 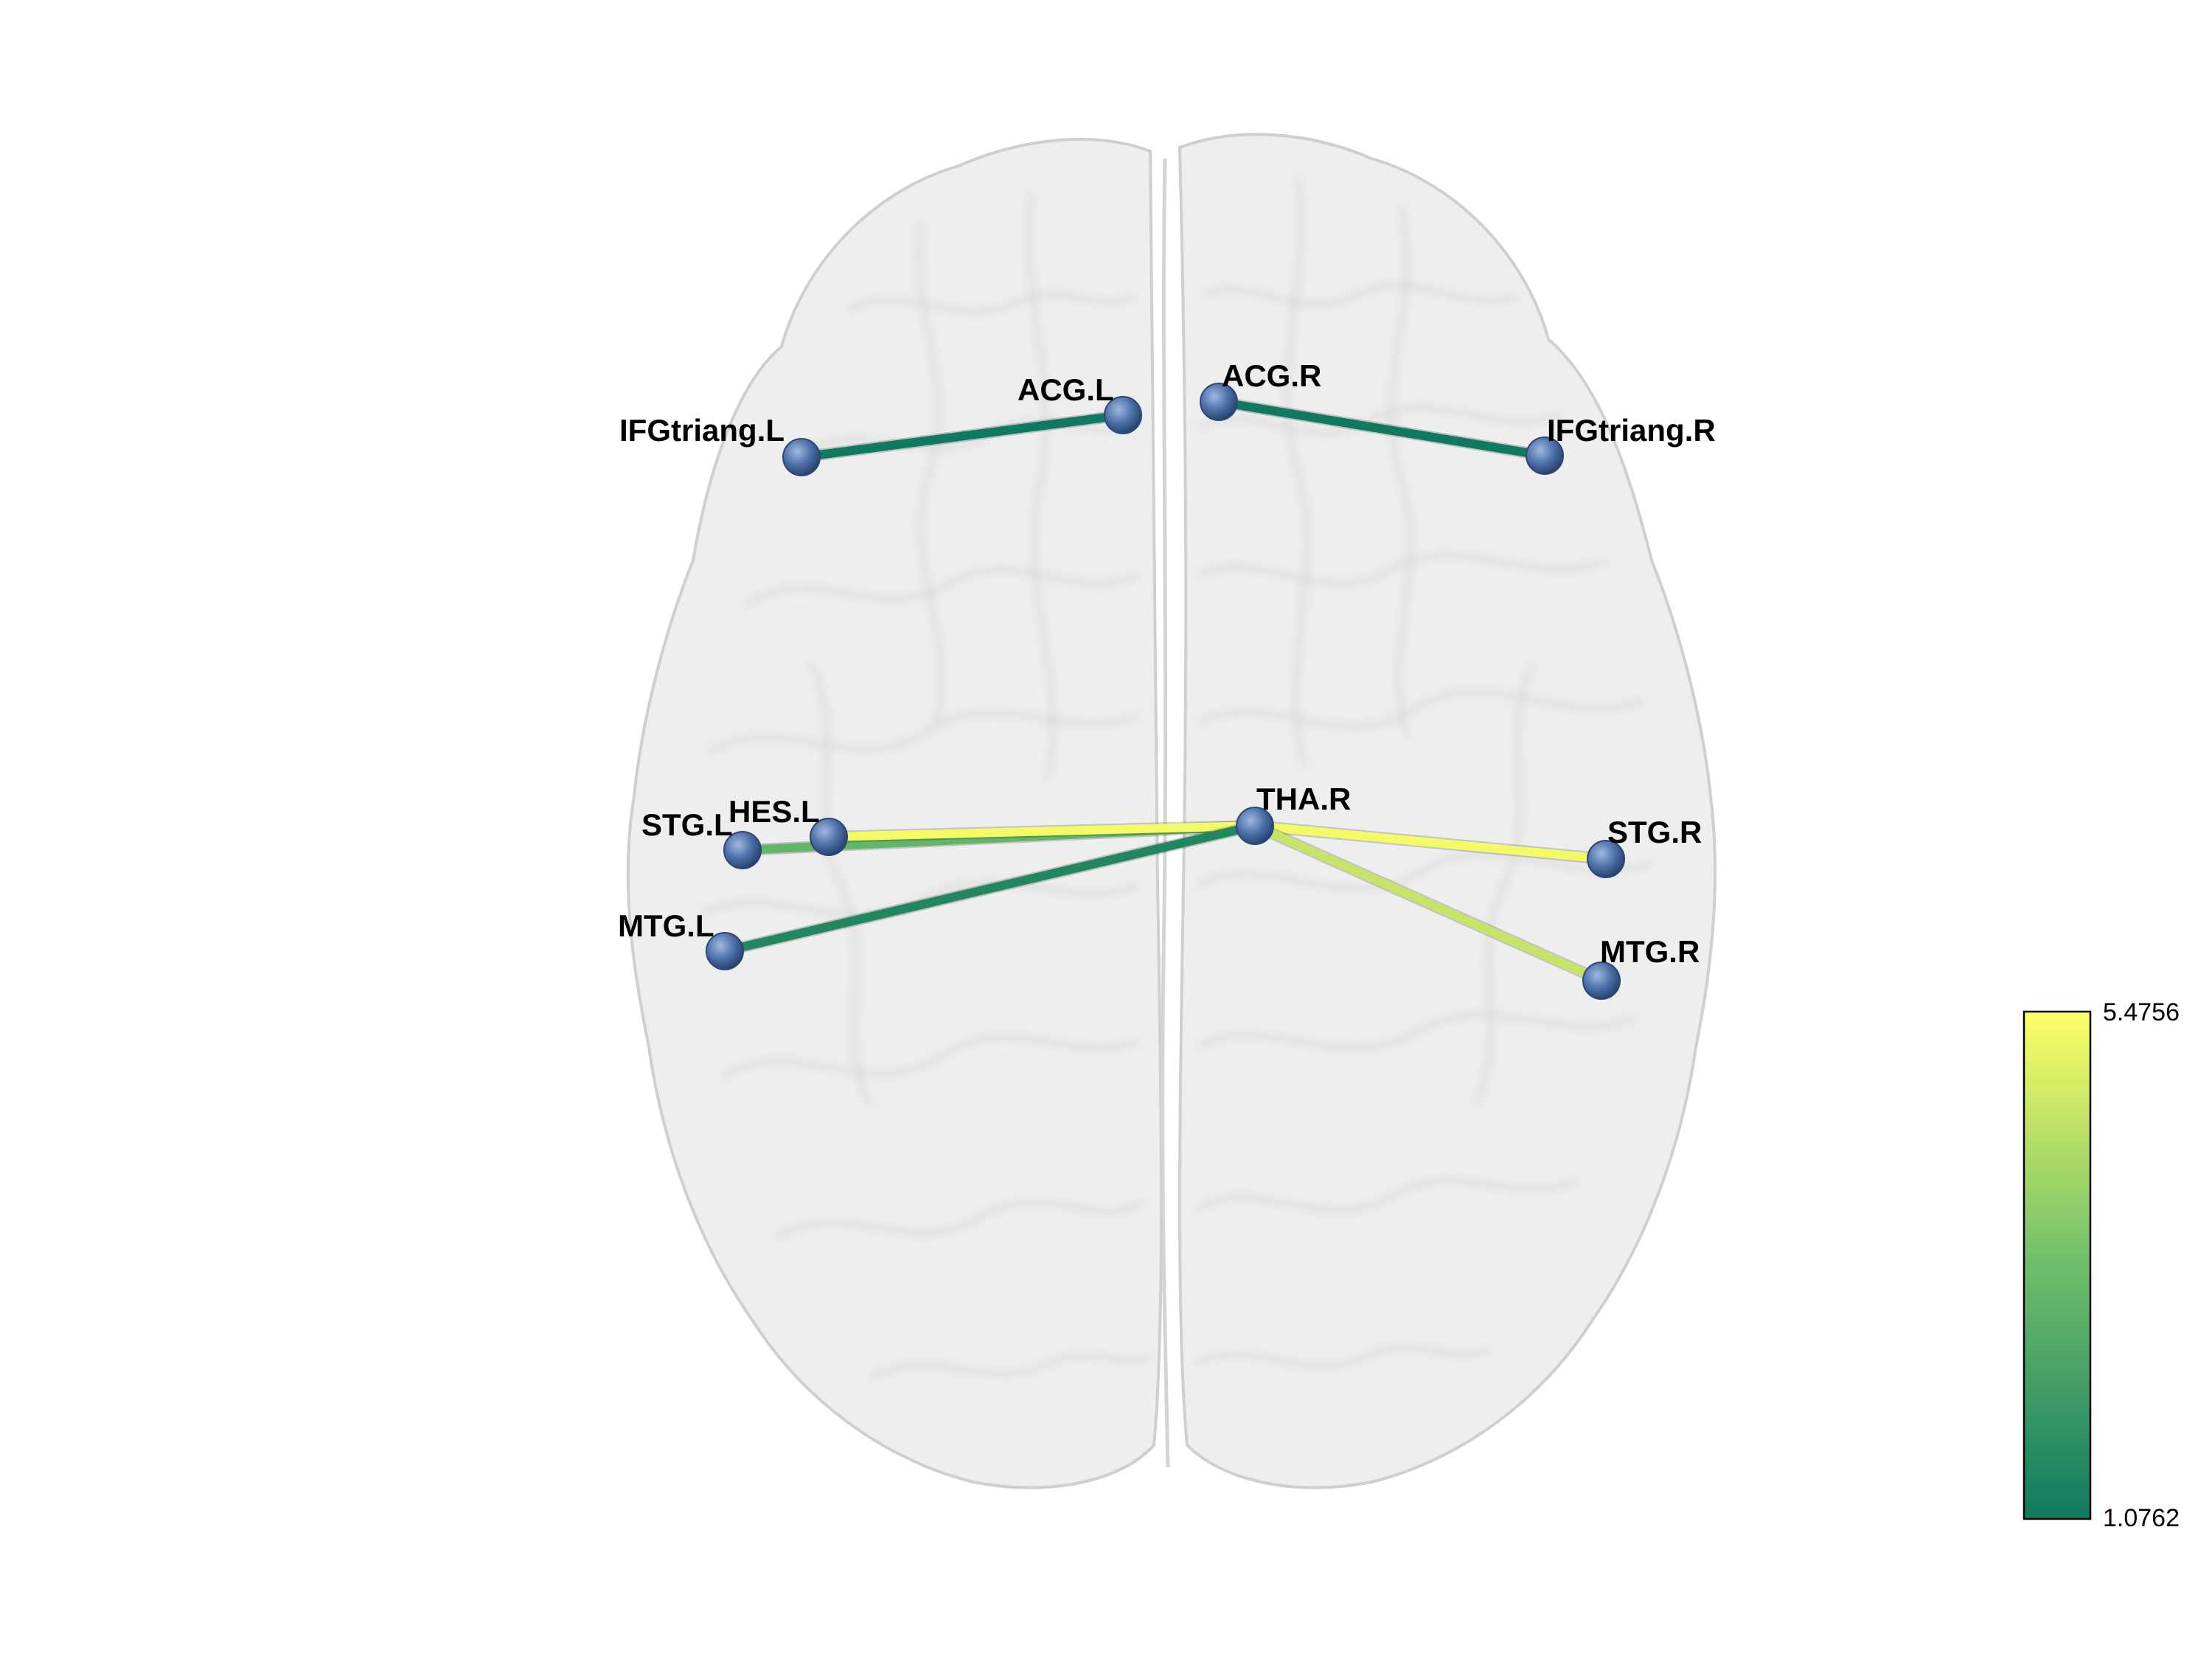 I want to click on node-label-STG.R: STG.R, so click(x=1654, y=832).